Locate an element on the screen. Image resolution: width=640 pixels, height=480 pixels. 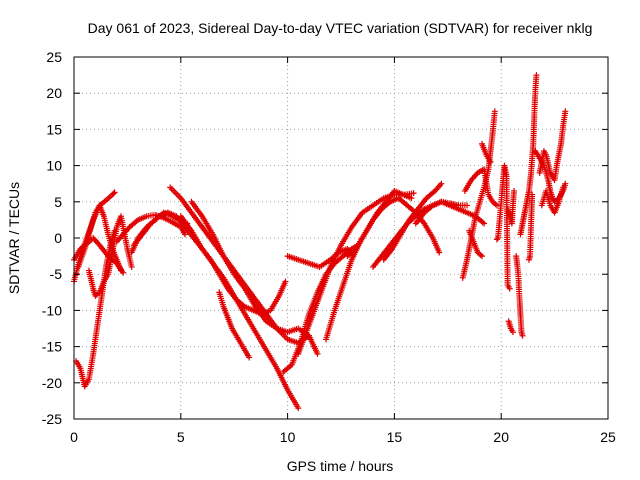
y-tick-label: -15 is located at coordinates (52, 347).